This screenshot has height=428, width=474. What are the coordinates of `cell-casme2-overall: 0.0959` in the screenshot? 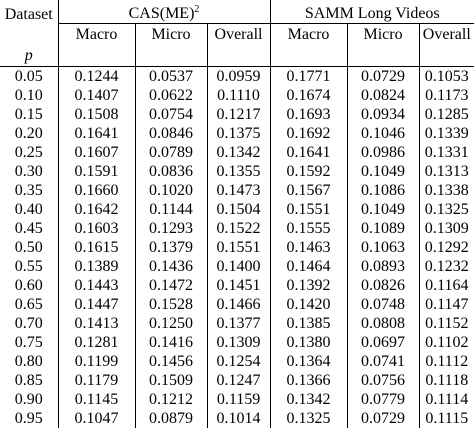 It's located at (238, 77).